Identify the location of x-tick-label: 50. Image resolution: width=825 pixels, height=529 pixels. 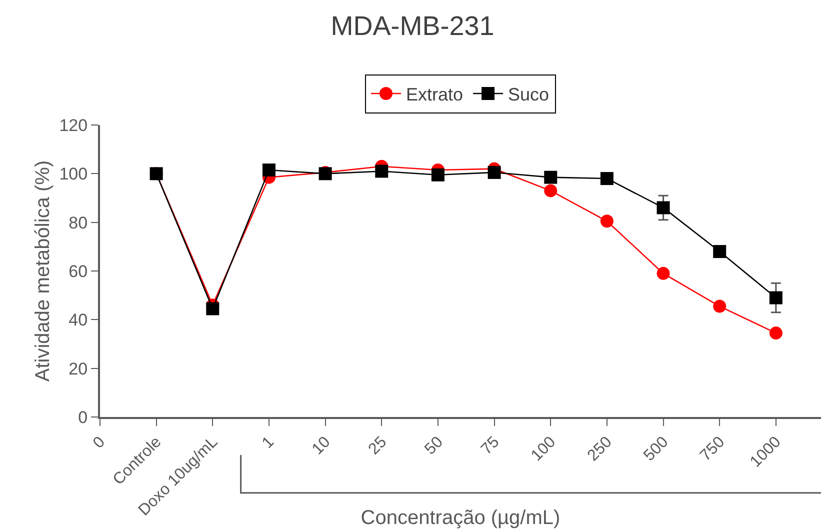
(434, 446).